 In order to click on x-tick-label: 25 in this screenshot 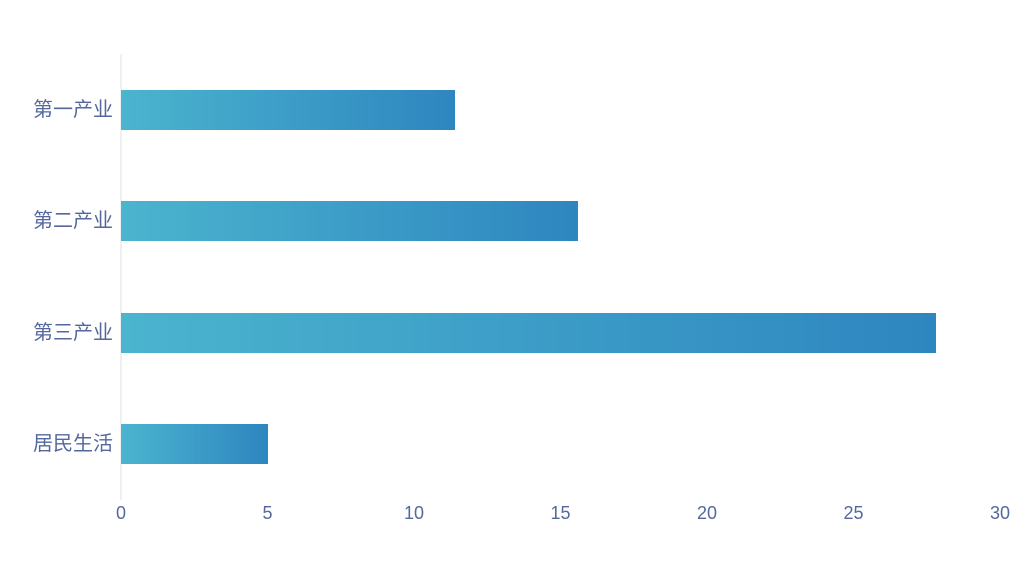, I will do `click(853, 513)`.